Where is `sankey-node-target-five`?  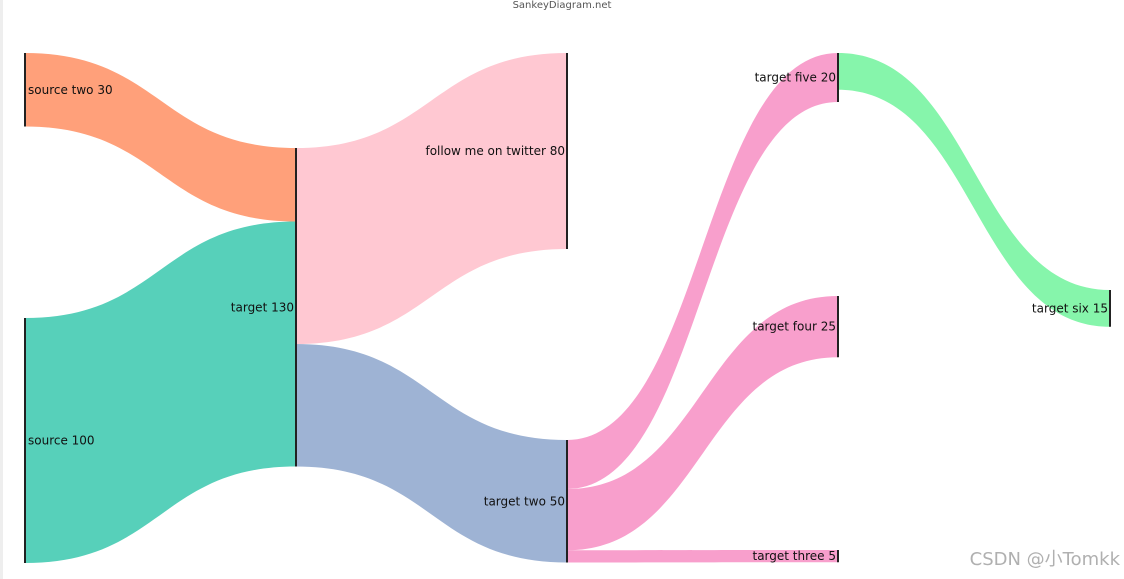 sankey-node-target-five is located at coordinates (838, 77).